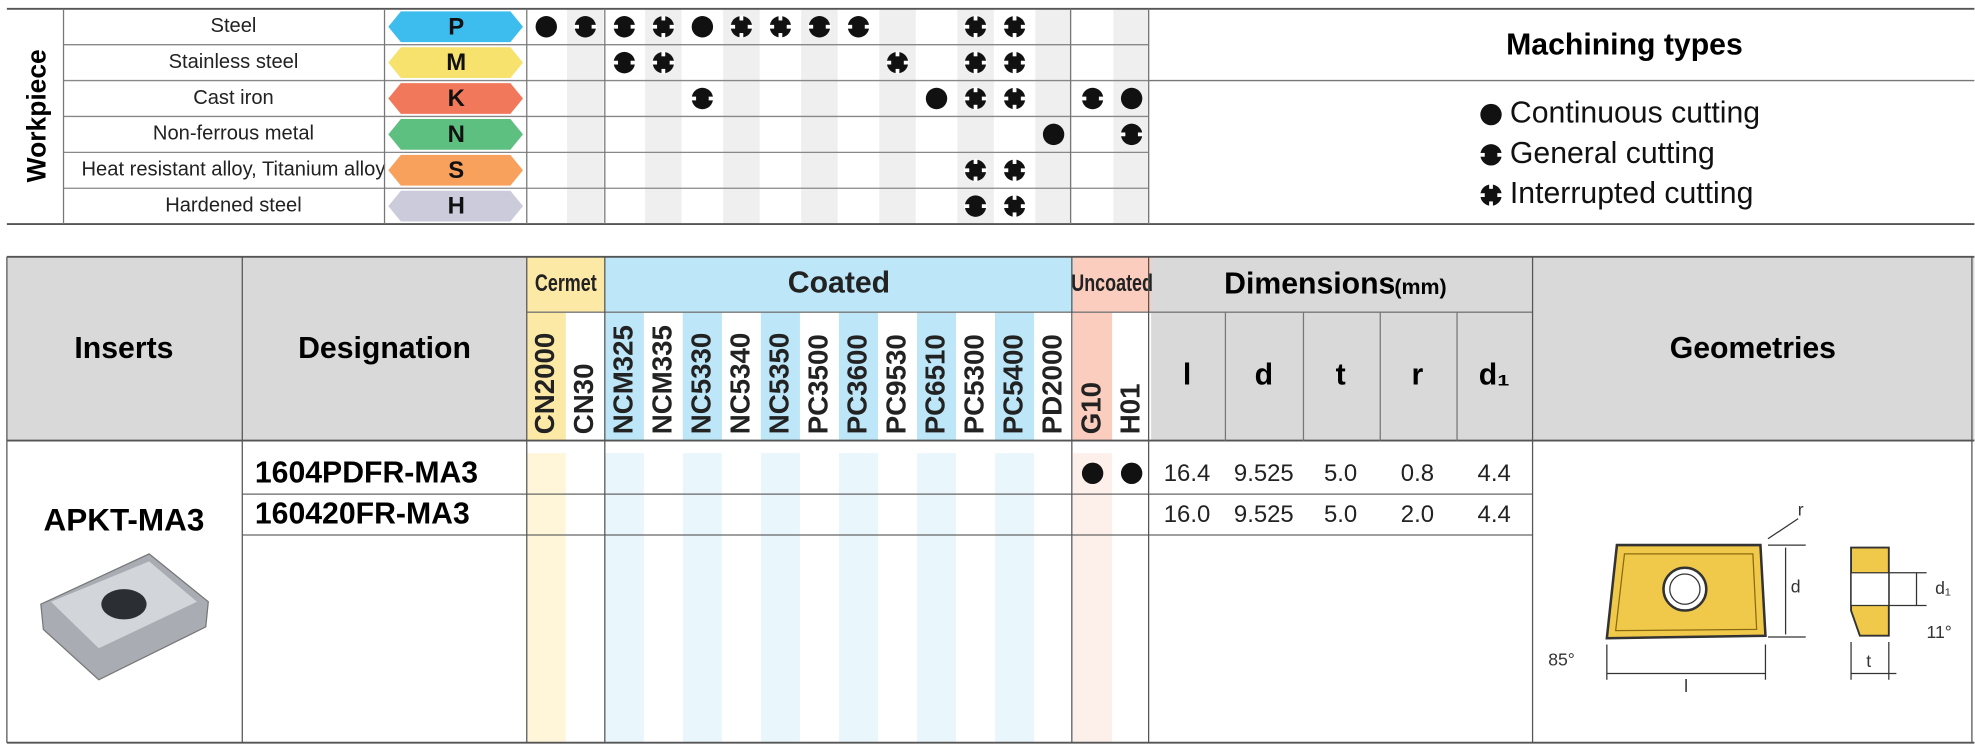  What do you see at coordinates (234, 170) in the screenshot?
I see `material-name: Heat resistant alloy, Titanium alloy` at bounding box center [234, 170].